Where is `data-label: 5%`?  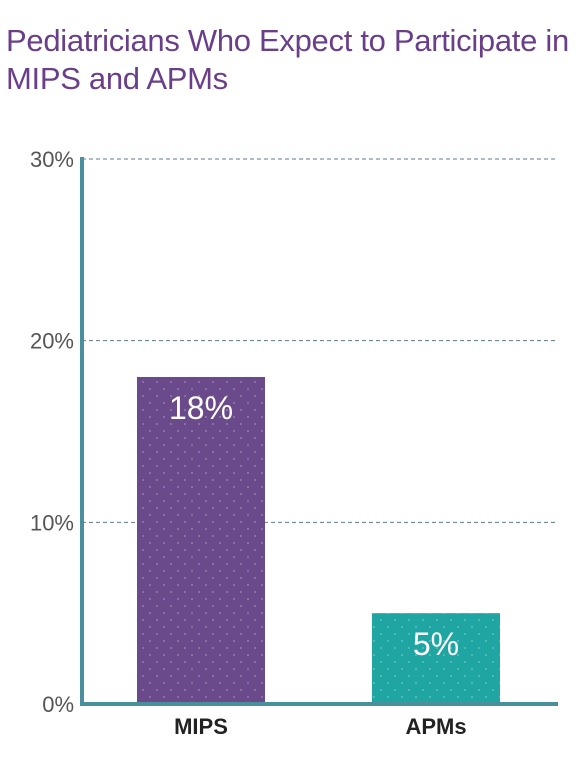
data-label: 5% is located at coordinates (436, 644).